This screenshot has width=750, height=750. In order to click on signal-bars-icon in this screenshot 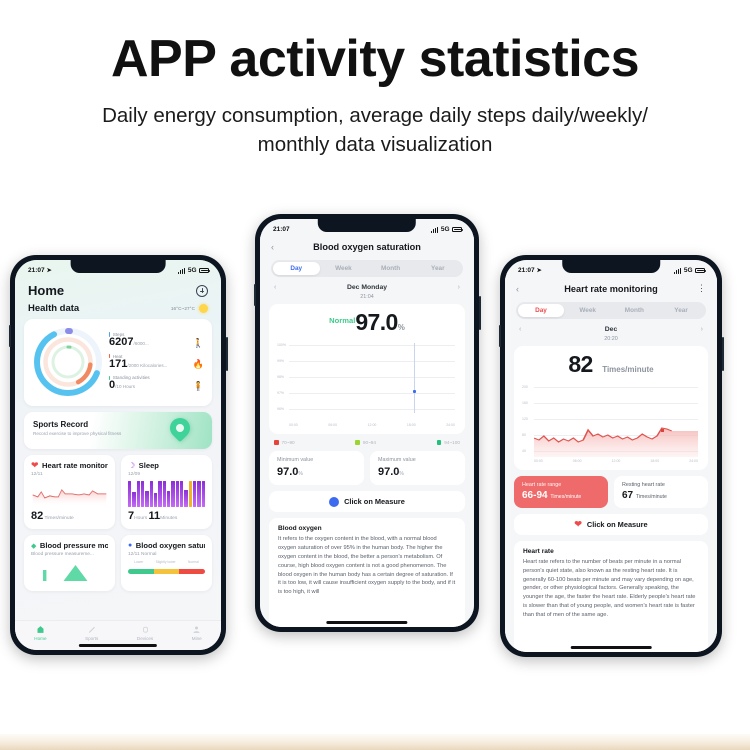, I will do `click(434, 229)`.